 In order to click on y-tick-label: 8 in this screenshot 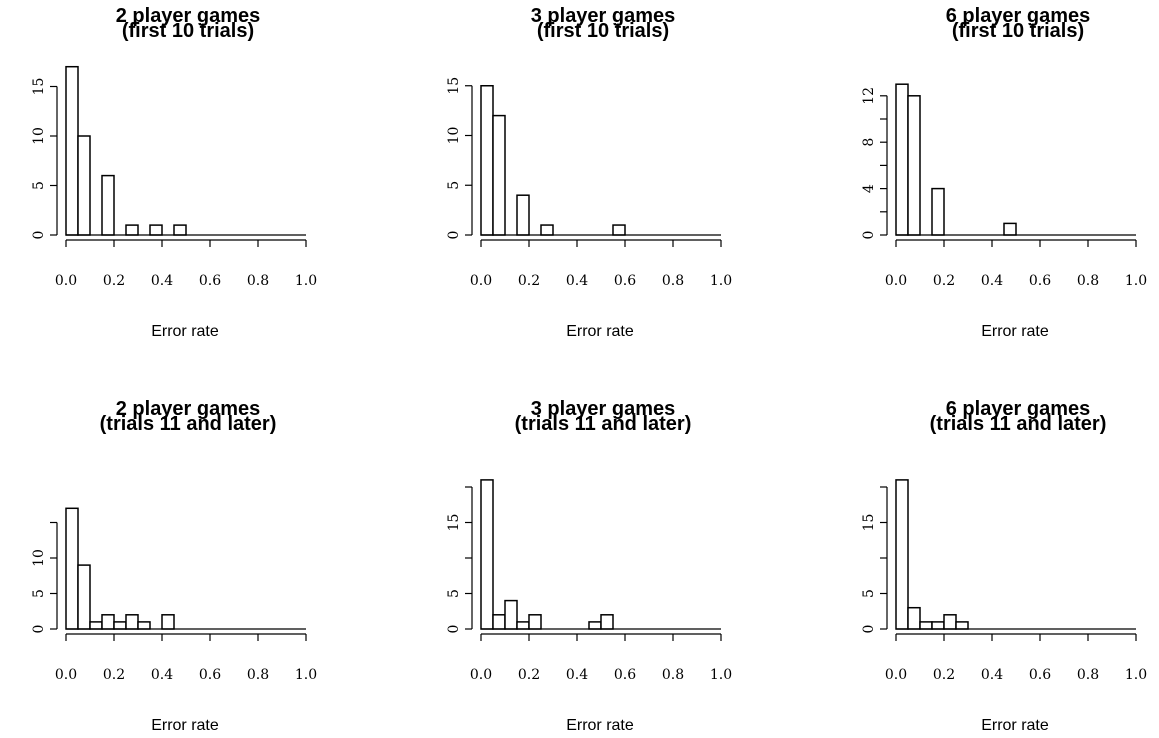, I will do `click(869, 142)`.